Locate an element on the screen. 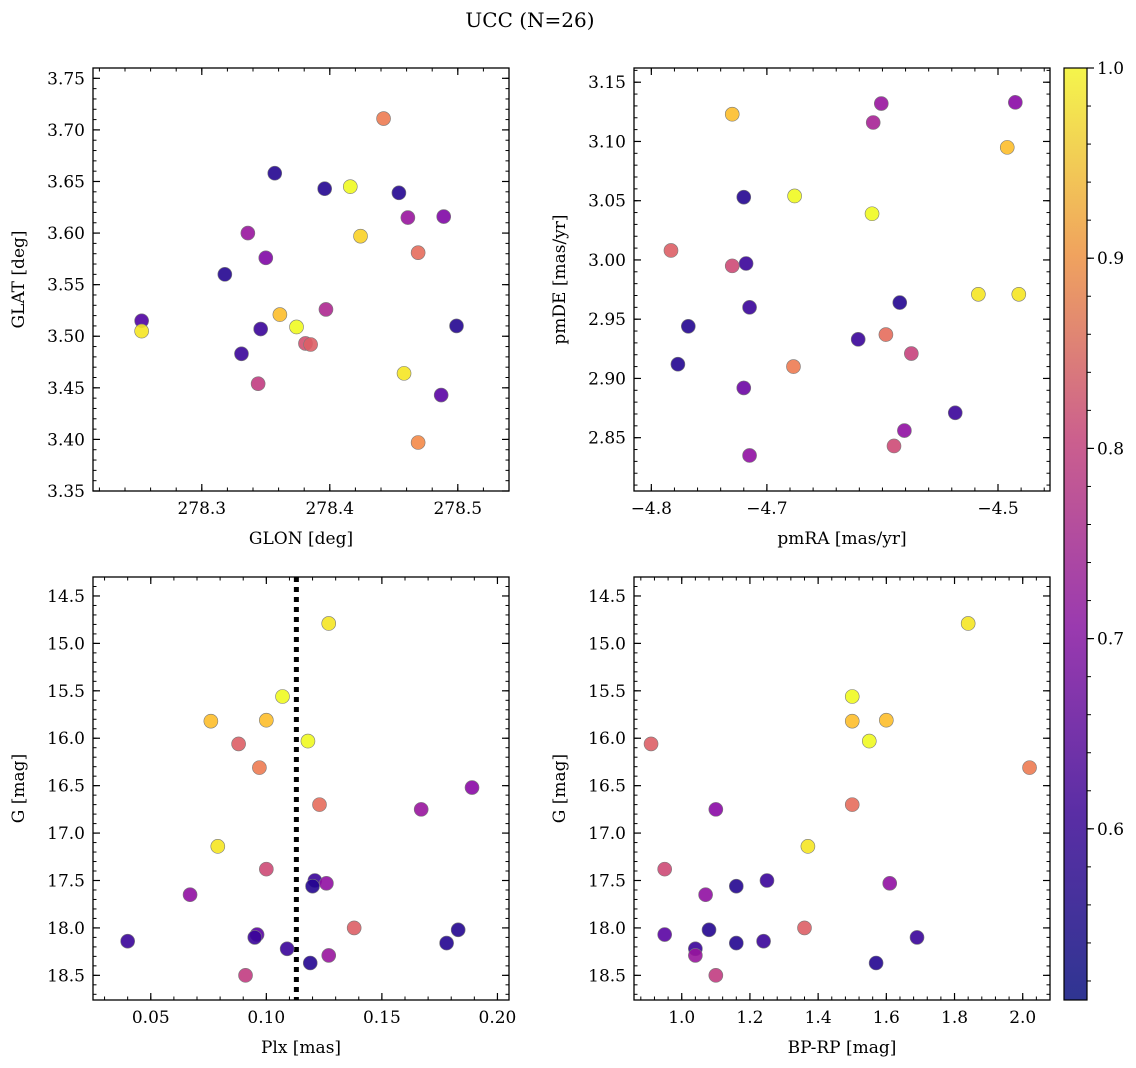 This screenshot has height=1068, width=1136. x-tick-label: −4.5 is located at coordinates (997, 509).